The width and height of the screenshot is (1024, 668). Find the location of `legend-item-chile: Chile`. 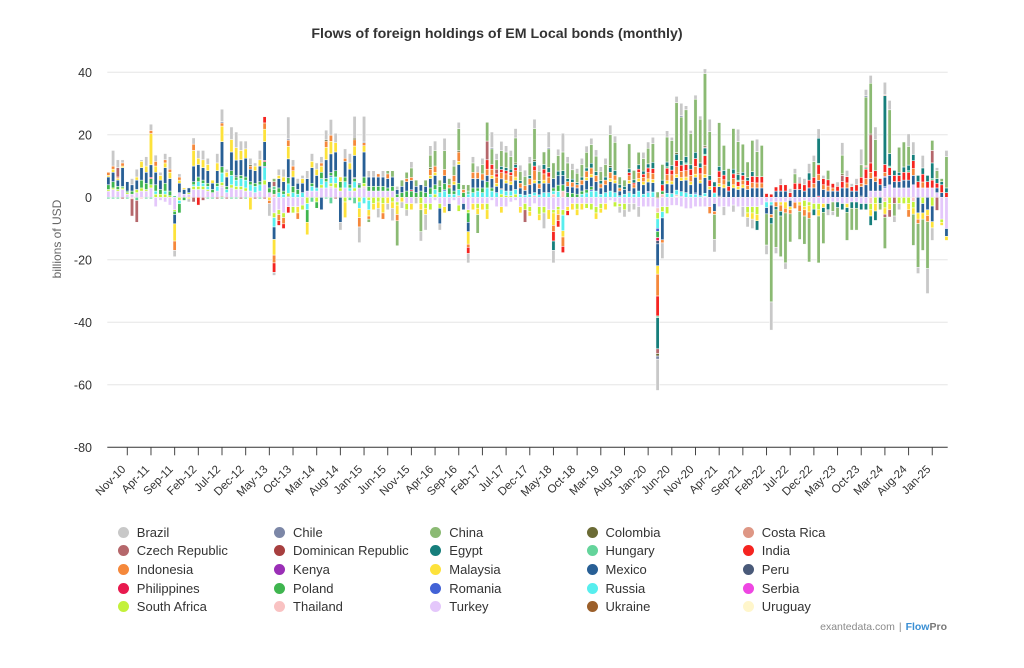

legend-item-chile: Chile is located at coordinates (298, 532).